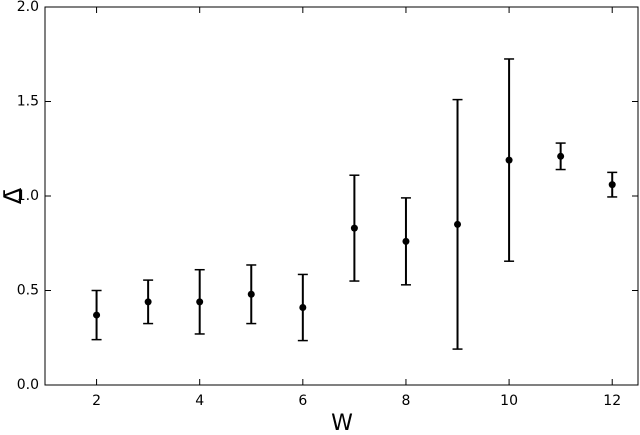 The image size is (640, 435). Describe the element at coordinates (28, 291) in the screenshot. I see `y-tick-label: 0.5` at that location.